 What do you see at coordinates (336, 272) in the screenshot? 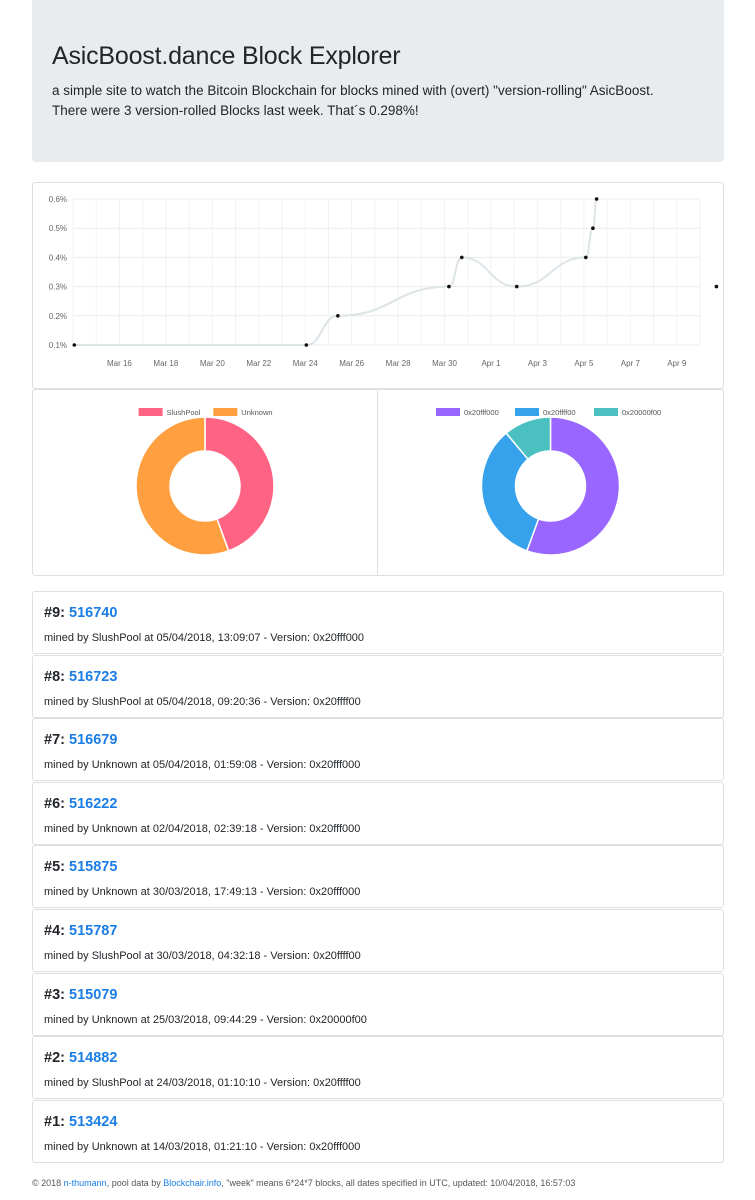
I see `series-line` at bounding box center [336, 272].